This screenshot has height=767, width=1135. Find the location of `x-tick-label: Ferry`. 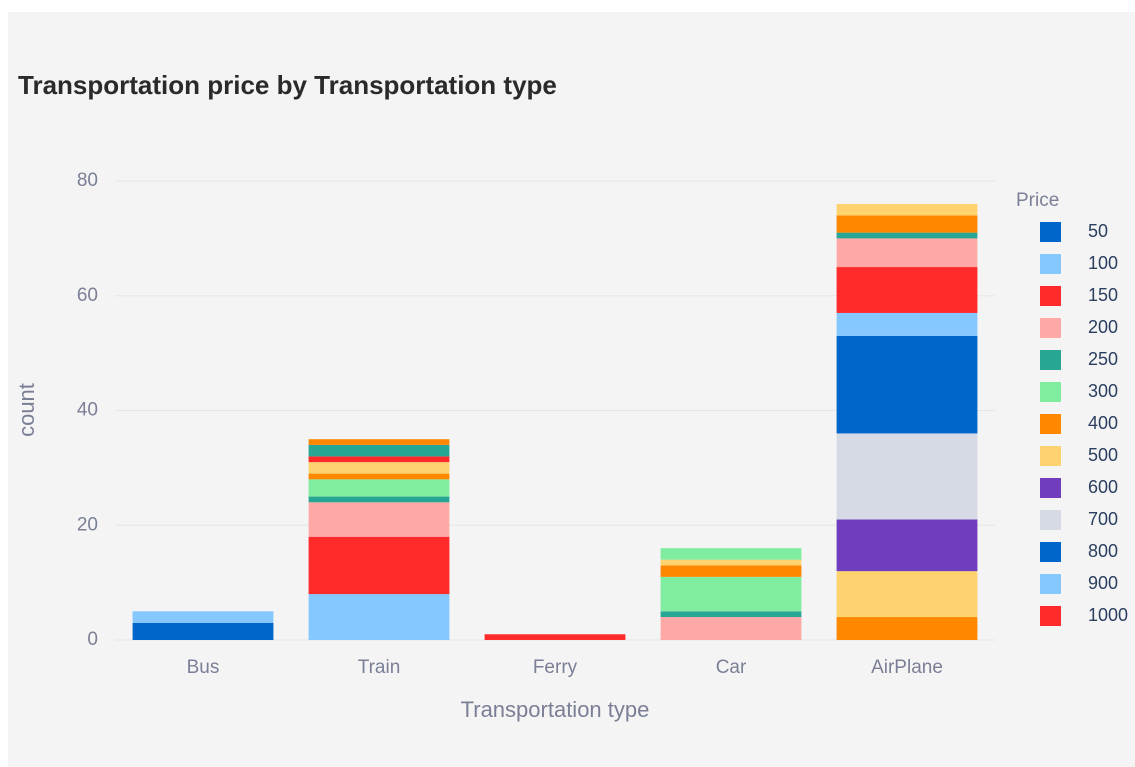

x-tick-label: Ferry is located at coordinates (555, 667).